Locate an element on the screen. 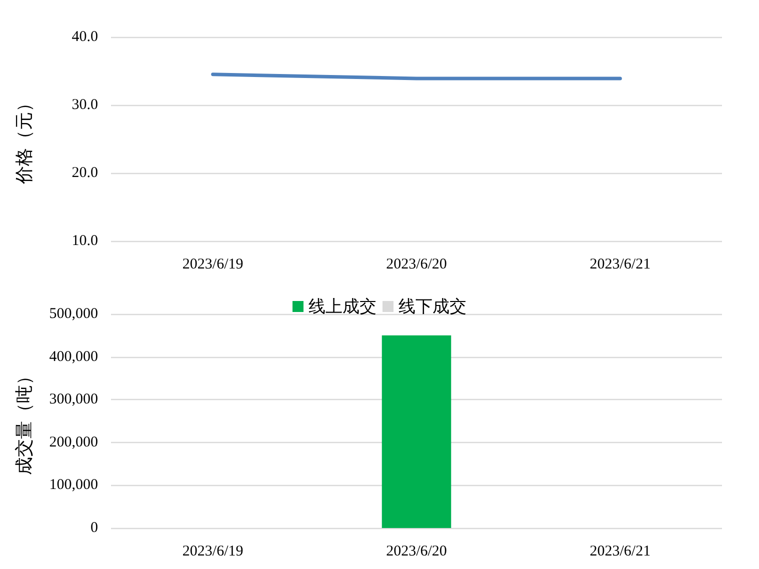  legend-label: 线上成交 is located at coordinates (342, 306).